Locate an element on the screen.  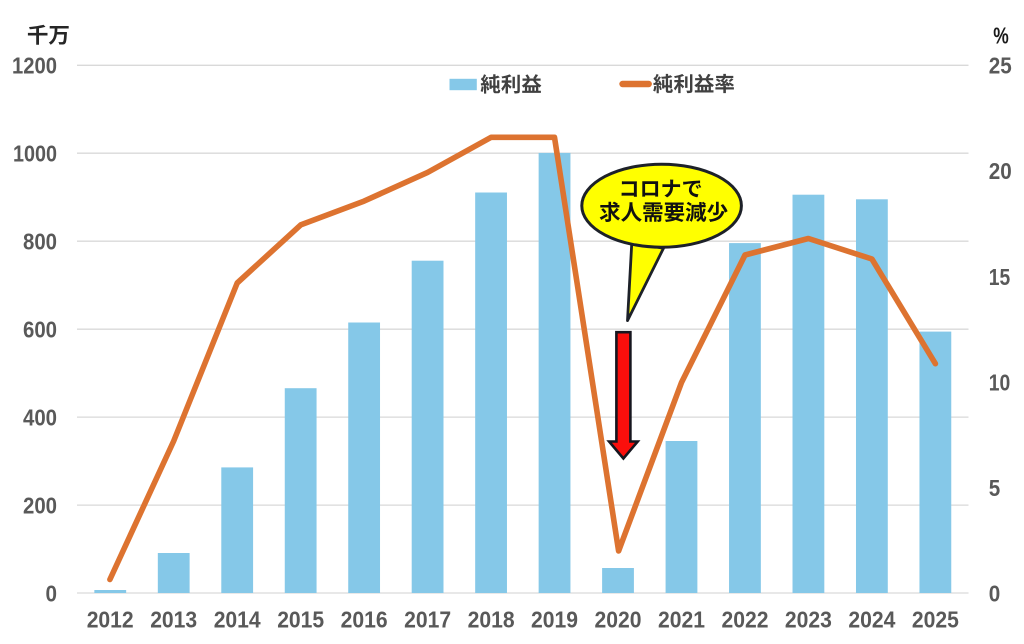
svg-text: 200 is located at coordinates (40, 506).